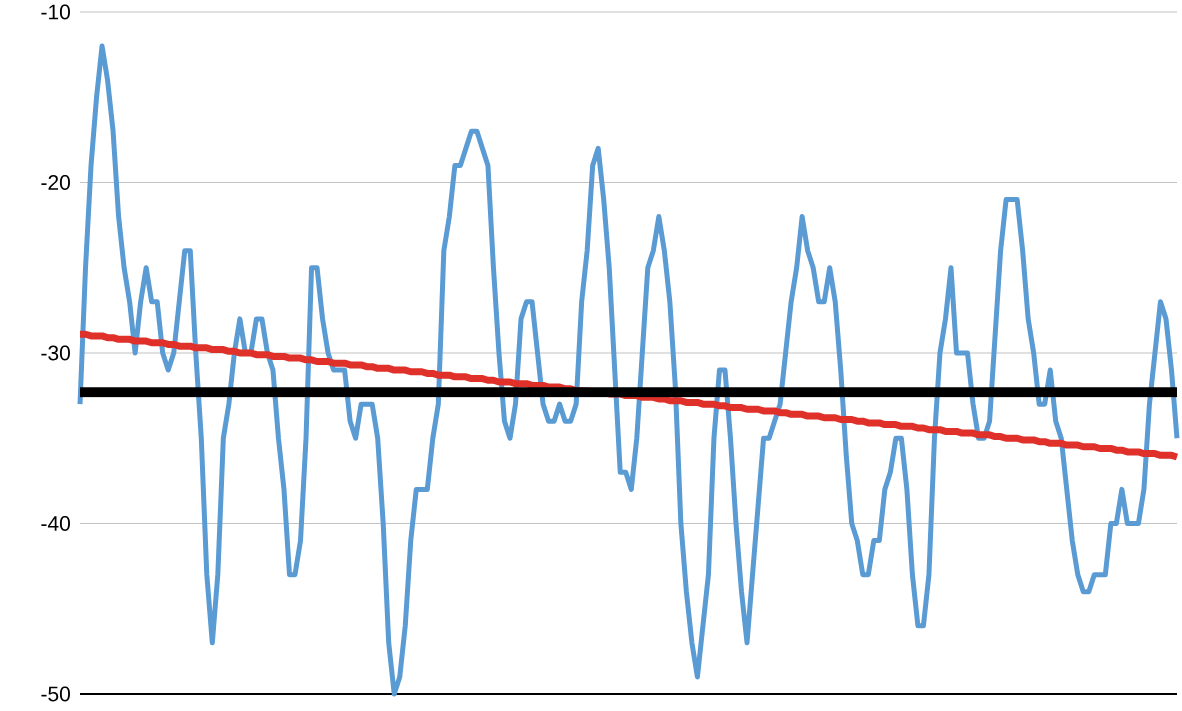 This screenshot has width=1182, height=711. I want to click on y-tick-label: -10, so click(55, 12).